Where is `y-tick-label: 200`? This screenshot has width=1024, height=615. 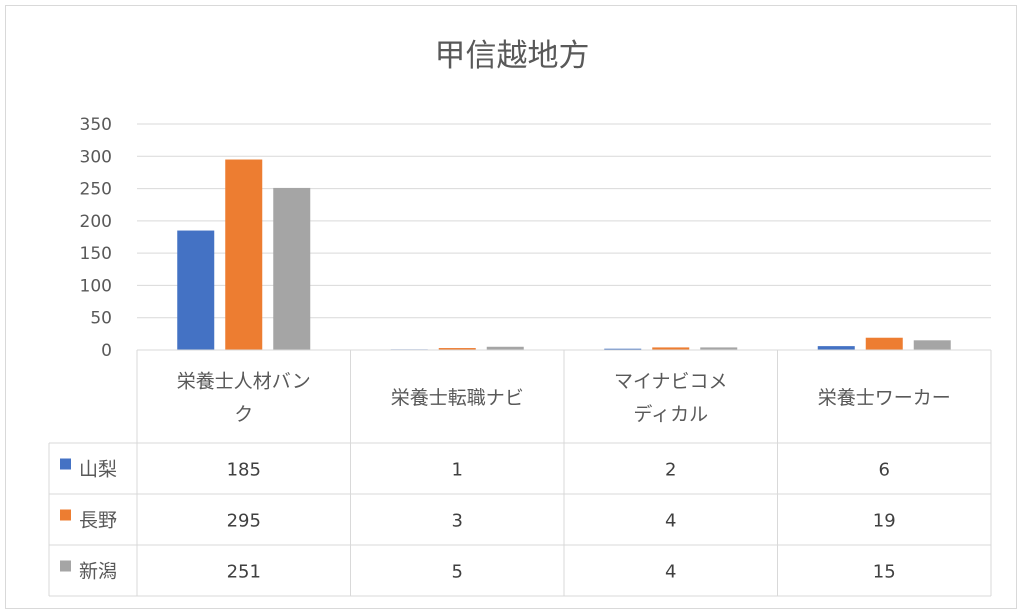 y-tick-label: 200 is located at coordinates (96, 222).